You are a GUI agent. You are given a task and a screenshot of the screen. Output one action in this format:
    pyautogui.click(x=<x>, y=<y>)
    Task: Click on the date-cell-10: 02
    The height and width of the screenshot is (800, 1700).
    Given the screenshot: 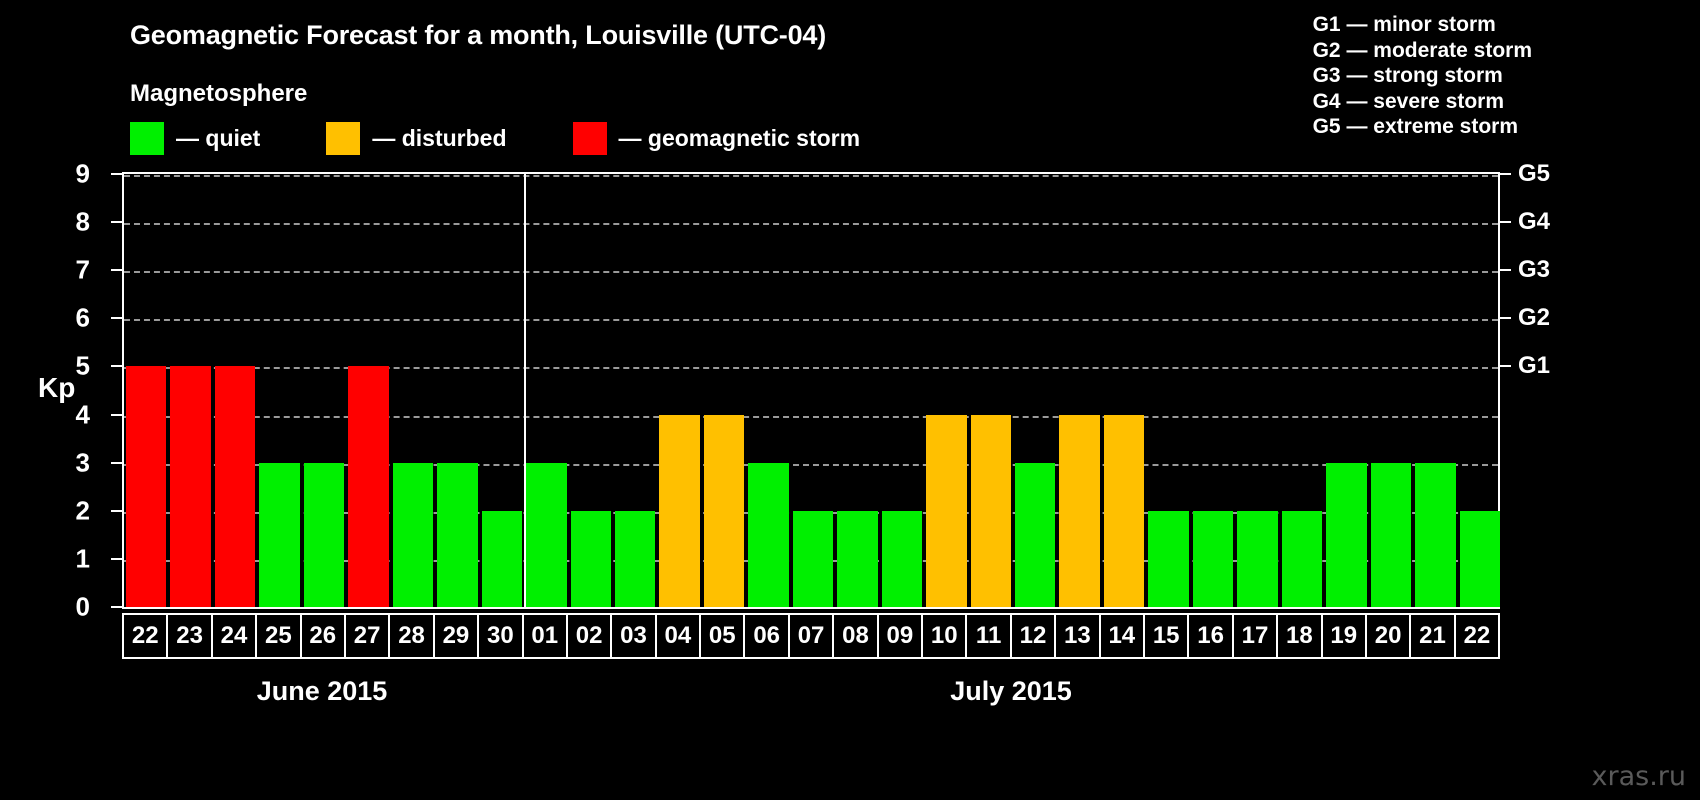 What is the action you would take?
    pyautogui.click(x=590, y=636)
    